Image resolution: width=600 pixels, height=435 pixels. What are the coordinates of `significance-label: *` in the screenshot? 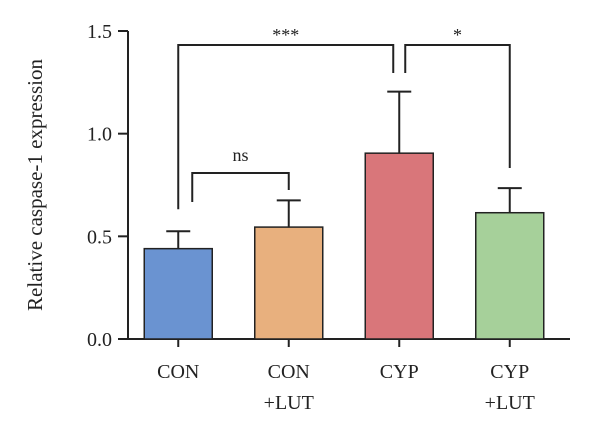 It's located at (457, 35).